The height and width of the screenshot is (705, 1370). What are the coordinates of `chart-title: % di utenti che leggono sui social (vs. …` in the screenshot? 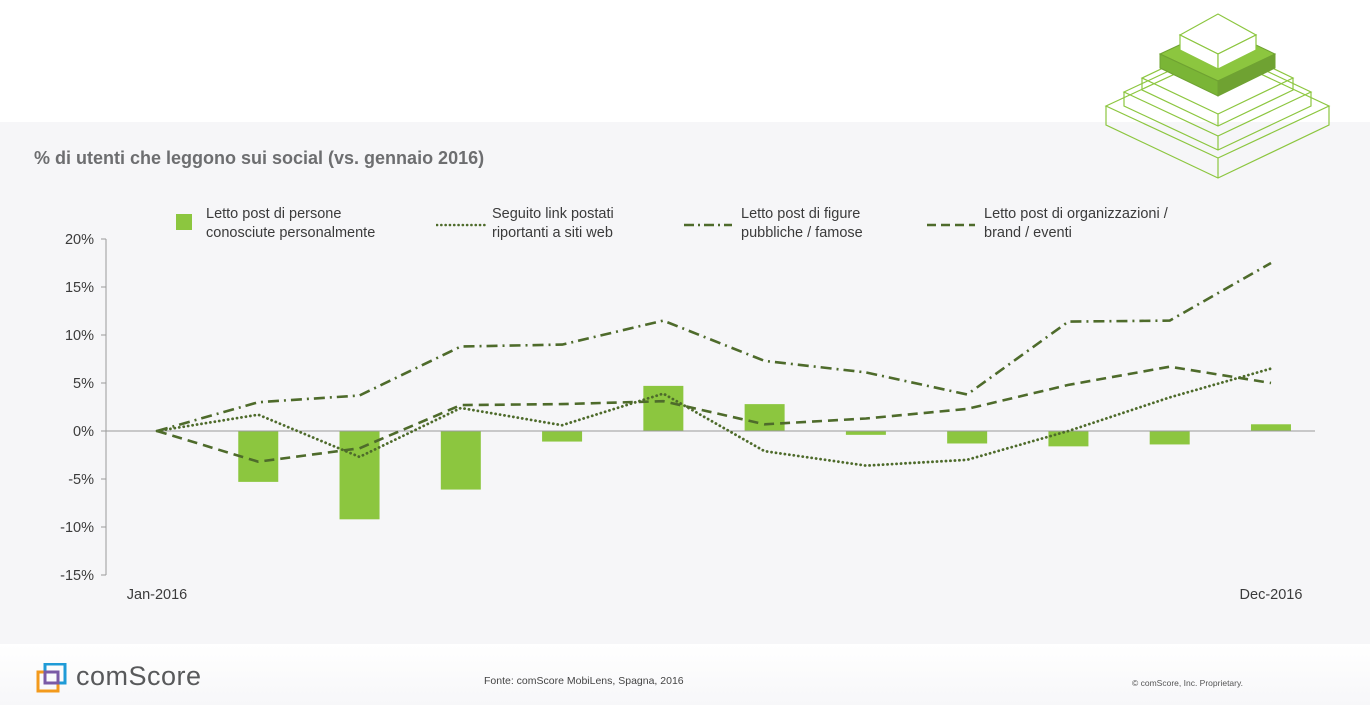 It's located at (259, 158).